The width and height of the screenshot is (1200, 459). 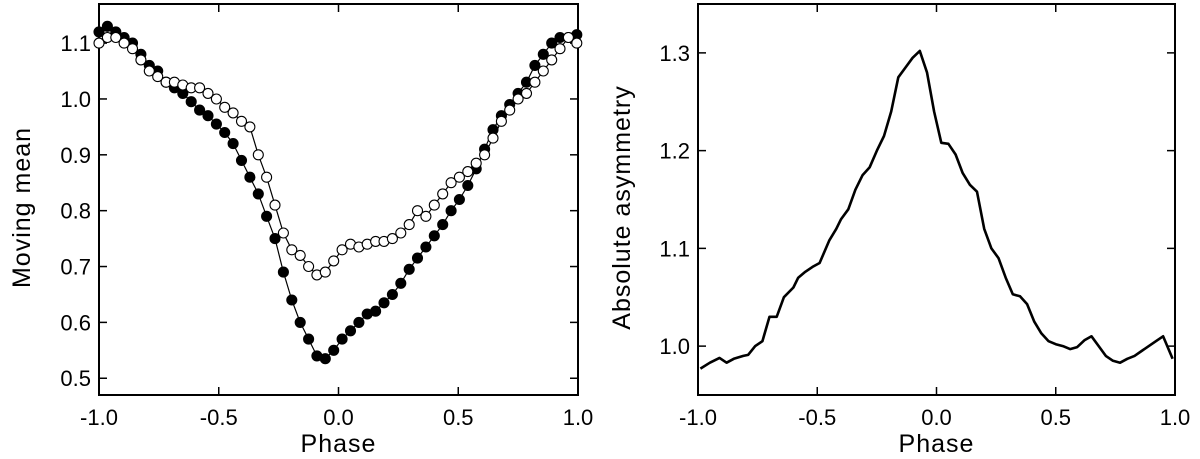 I want to click on y-tick-label: 1.1, so click(x=674, y=248).